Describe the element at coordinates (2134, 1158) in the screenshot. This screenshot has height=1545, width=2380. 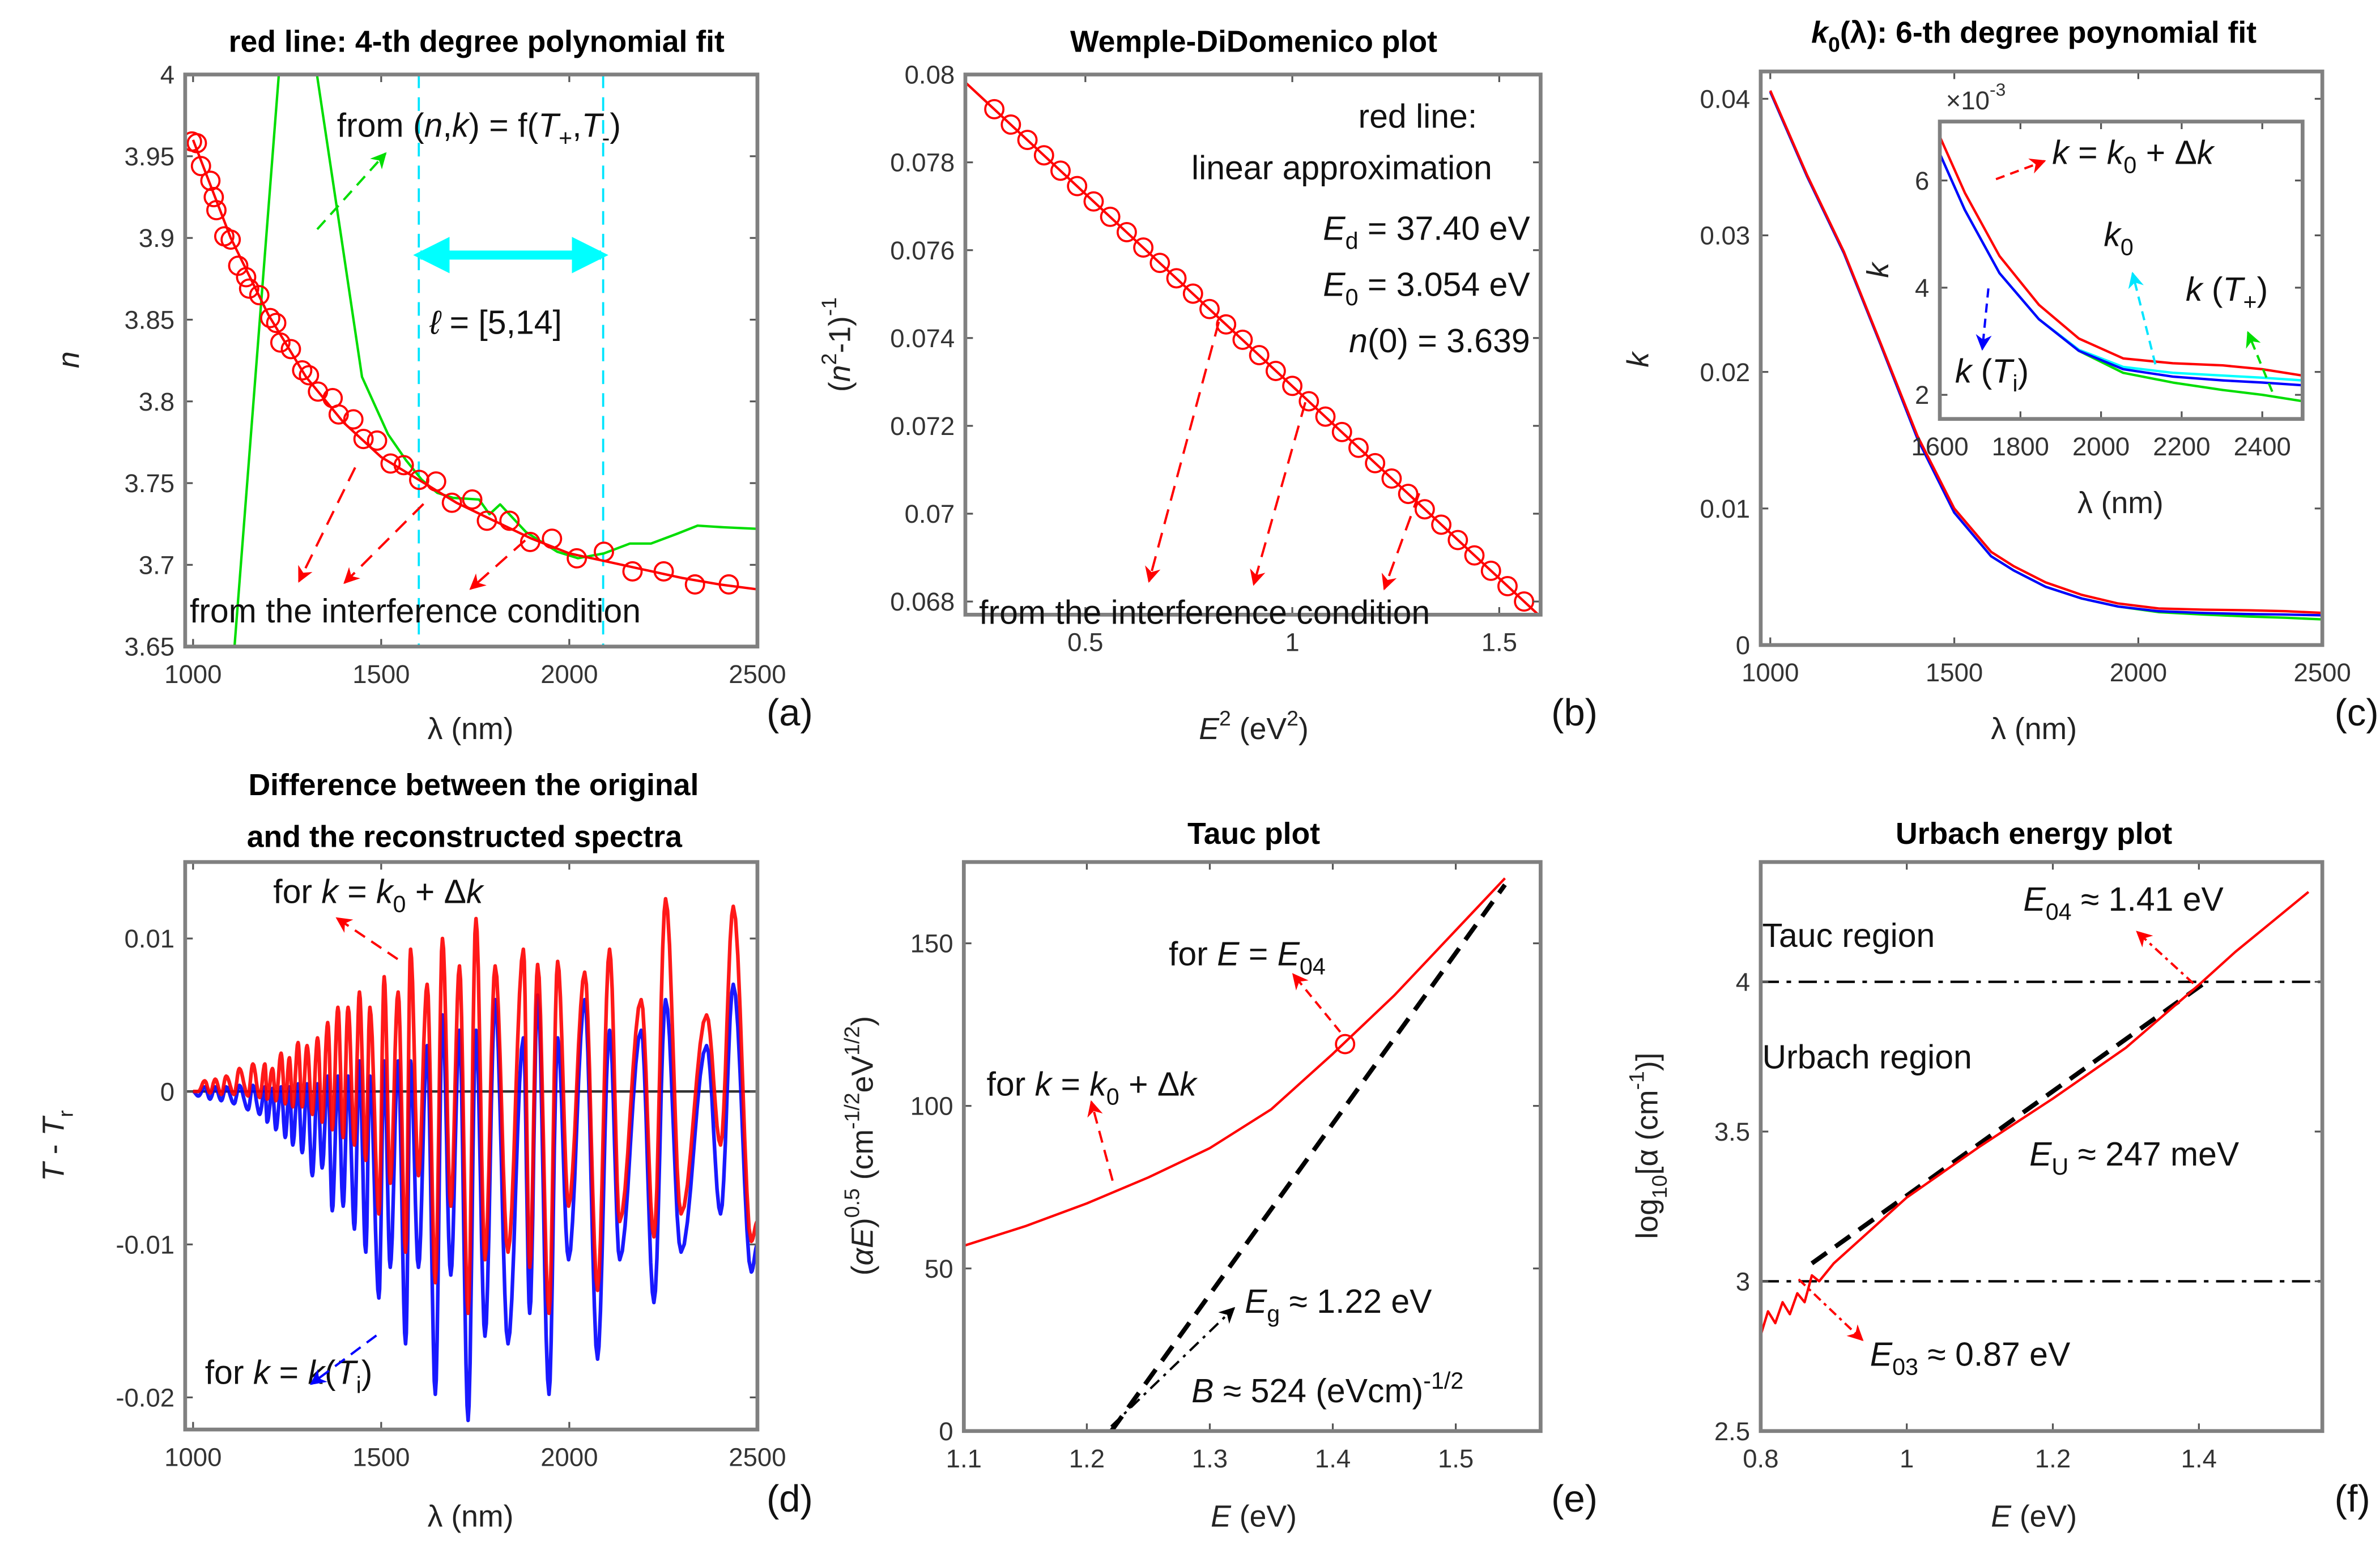
I see `annotation: EU ≈ 247 meV` at that location.